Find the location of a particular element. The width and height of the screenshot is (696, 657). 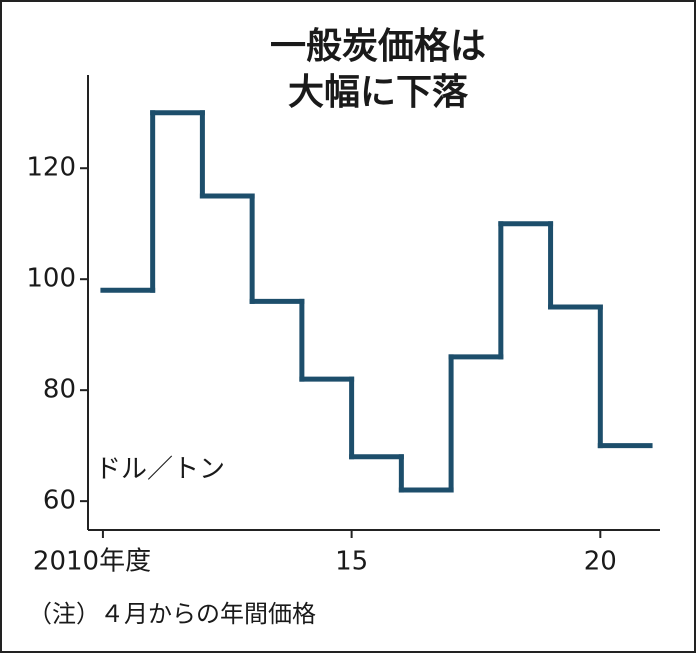

note: （注）４月からの年間価格 is located at coordinates (172, 614).